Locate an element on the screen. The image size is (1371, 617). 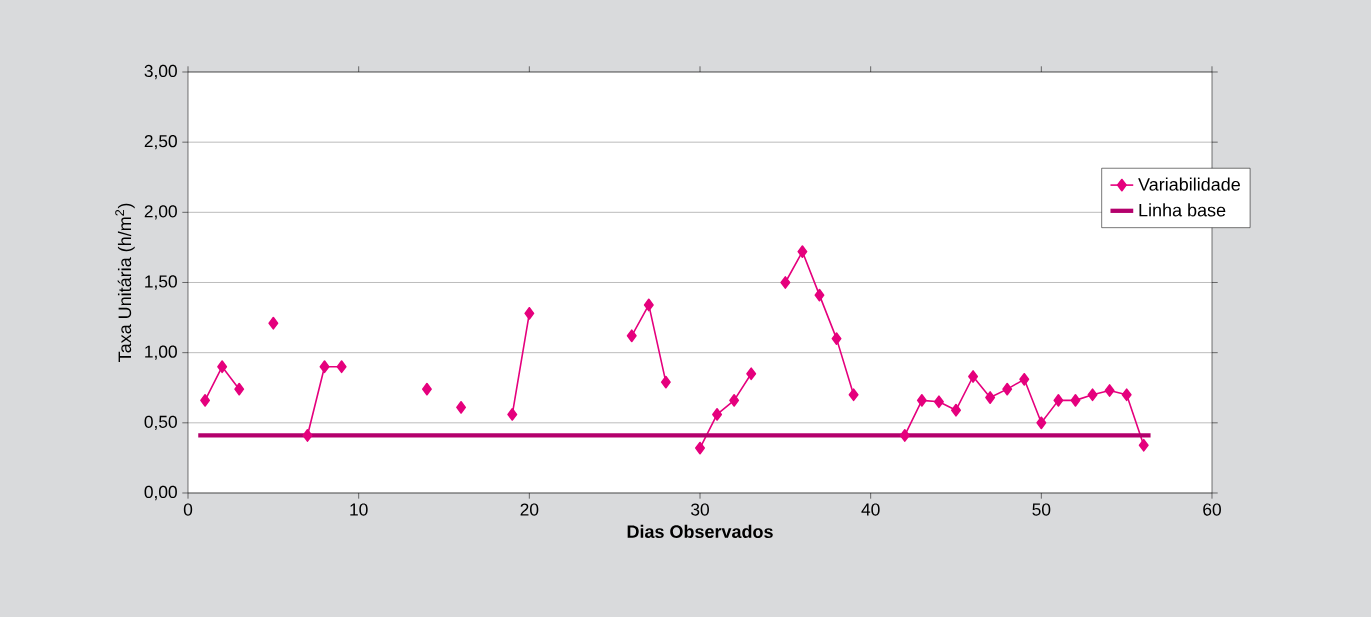
y-tick-label: 2,00 is located at coordinates (160, 212).